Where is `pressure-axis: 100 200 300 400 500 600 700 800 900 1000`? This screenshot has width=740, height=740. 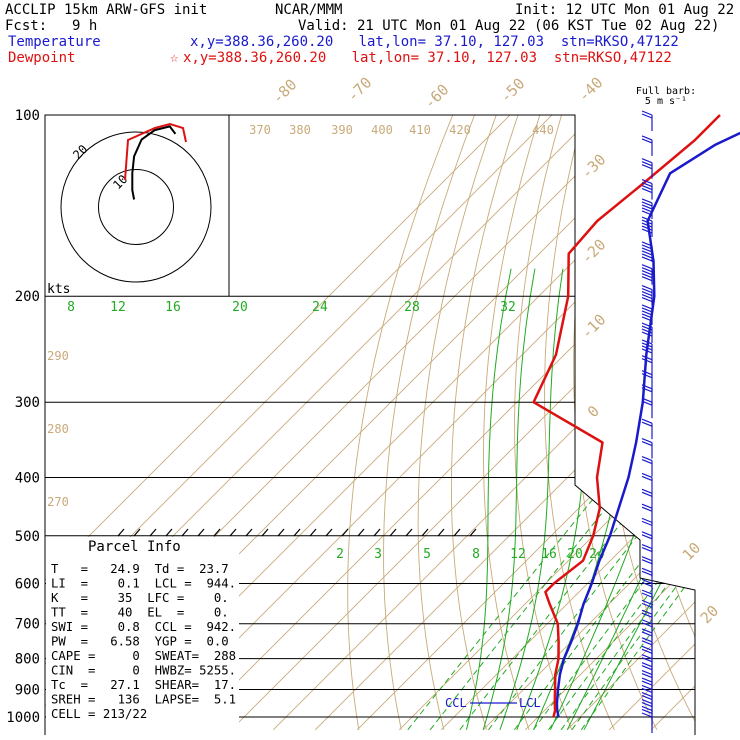 pressure-axis: 100 200 300 400 500 600 700 800 900 1000 is located at coordinates (23, 417).